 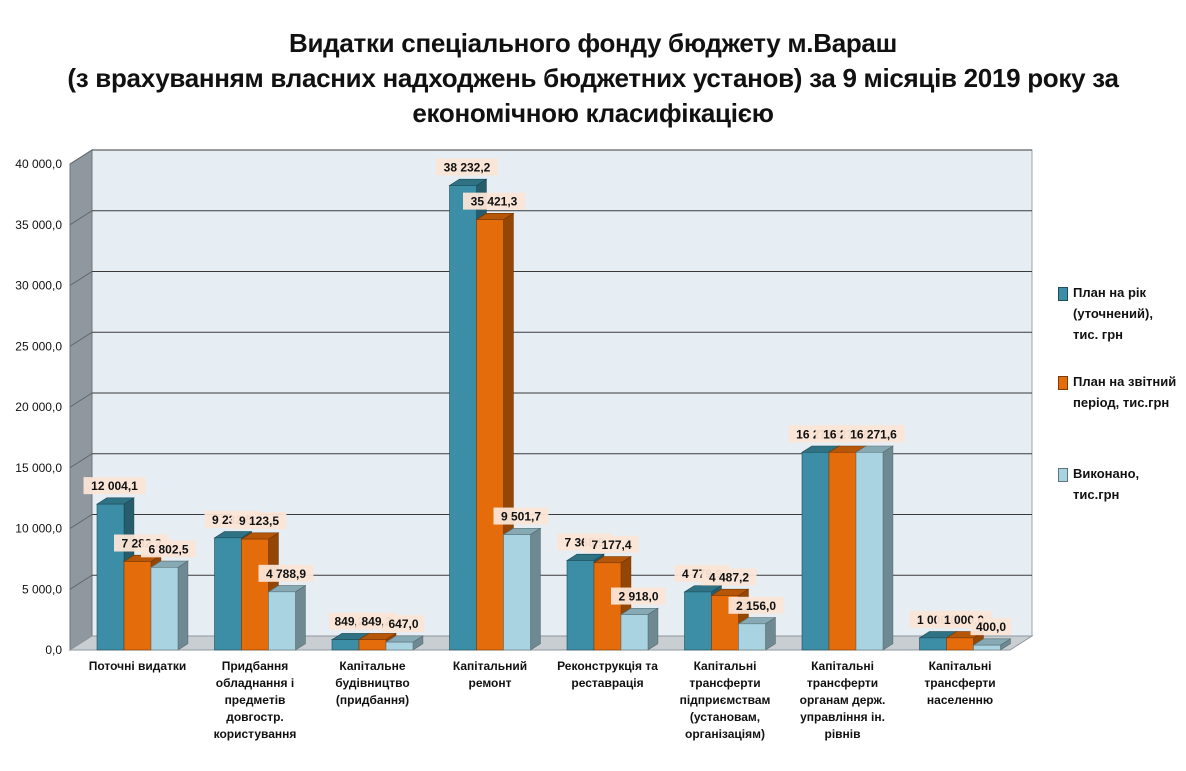 What do you see at coordinates (255, 666) in the screenshot?
I see `x-category-label-line: Придбання` at bounding box center [255, 666].